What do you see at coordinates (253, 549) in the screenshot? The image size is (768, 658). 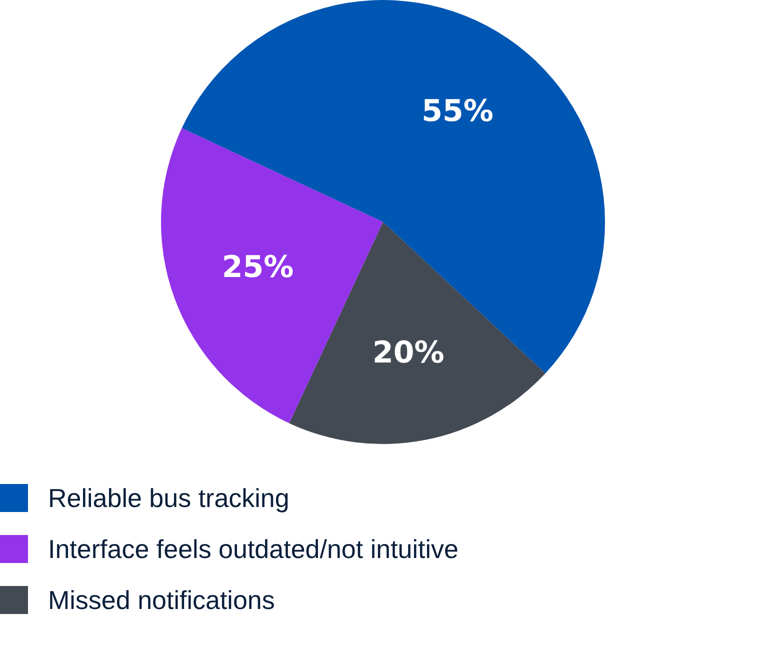 I see `legend-label: Interface feels outdated/not intuitive` at bounding box center [253, 549].